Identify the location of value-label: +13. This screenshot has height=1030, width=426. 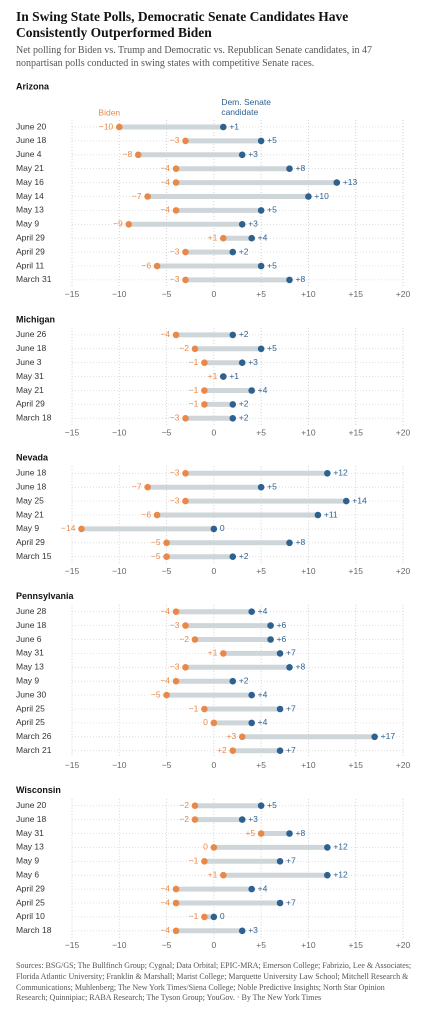
(350, 182).